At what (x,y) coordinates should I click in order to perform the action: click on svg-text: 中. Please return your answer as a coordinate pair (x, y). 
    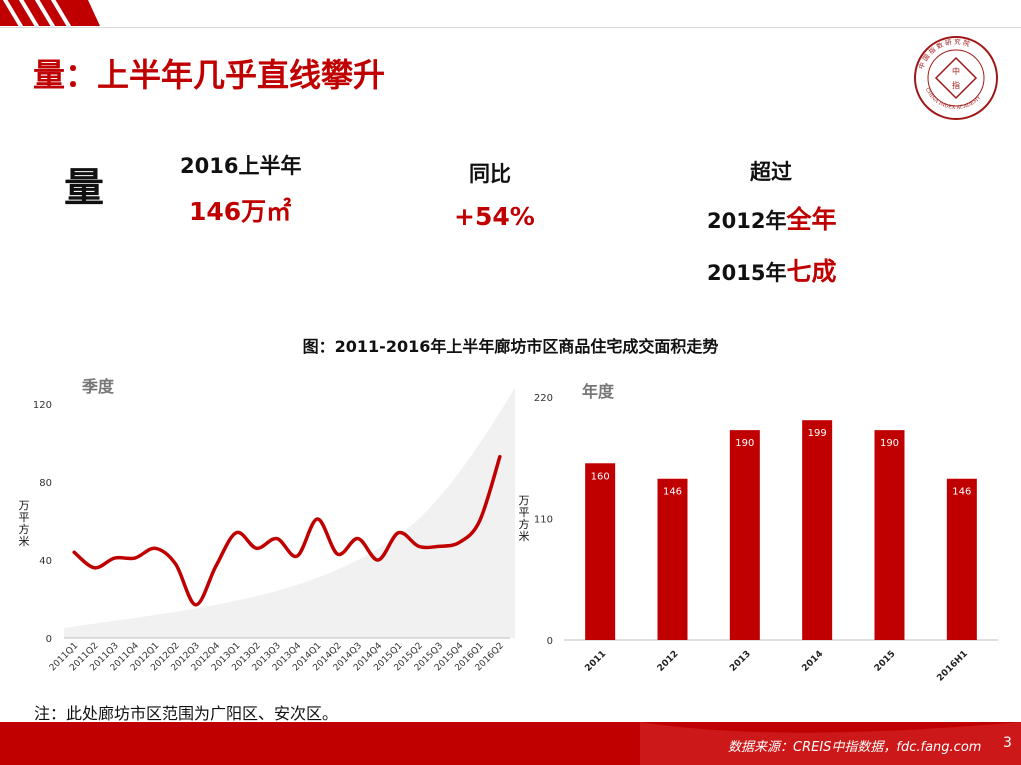
    Looking at the image, I should click on (956, 71).